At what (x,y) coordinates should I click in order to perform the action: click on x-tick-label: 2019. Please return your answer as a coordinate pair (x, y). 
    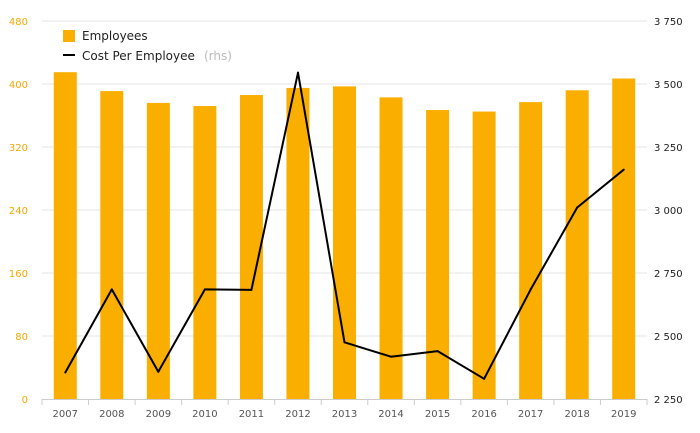
    Looking at the image, I should click on (623, 414).